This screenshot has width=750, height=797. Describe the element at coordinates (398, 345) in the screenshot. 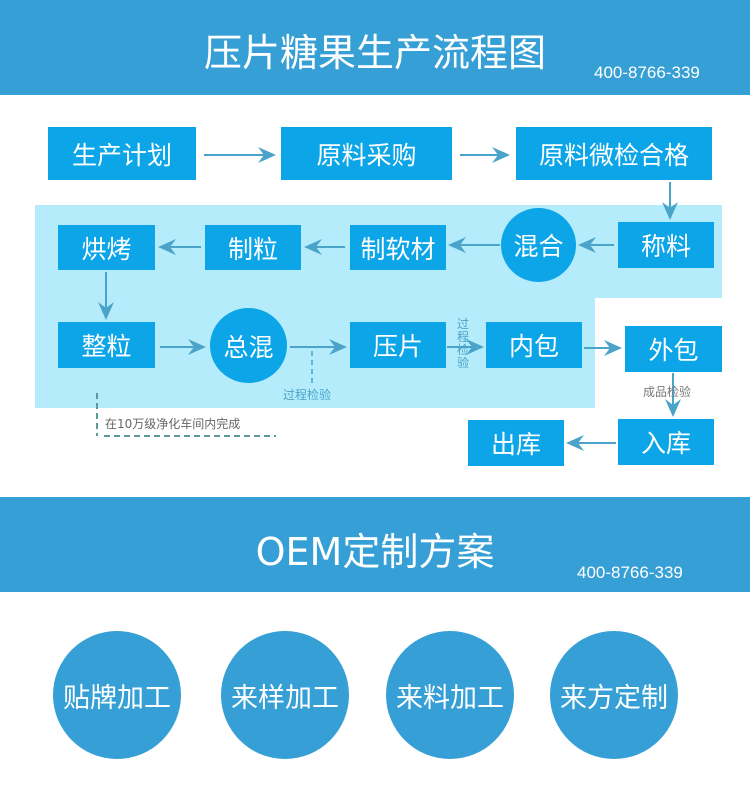

I see `step-press: 压片` at that location.